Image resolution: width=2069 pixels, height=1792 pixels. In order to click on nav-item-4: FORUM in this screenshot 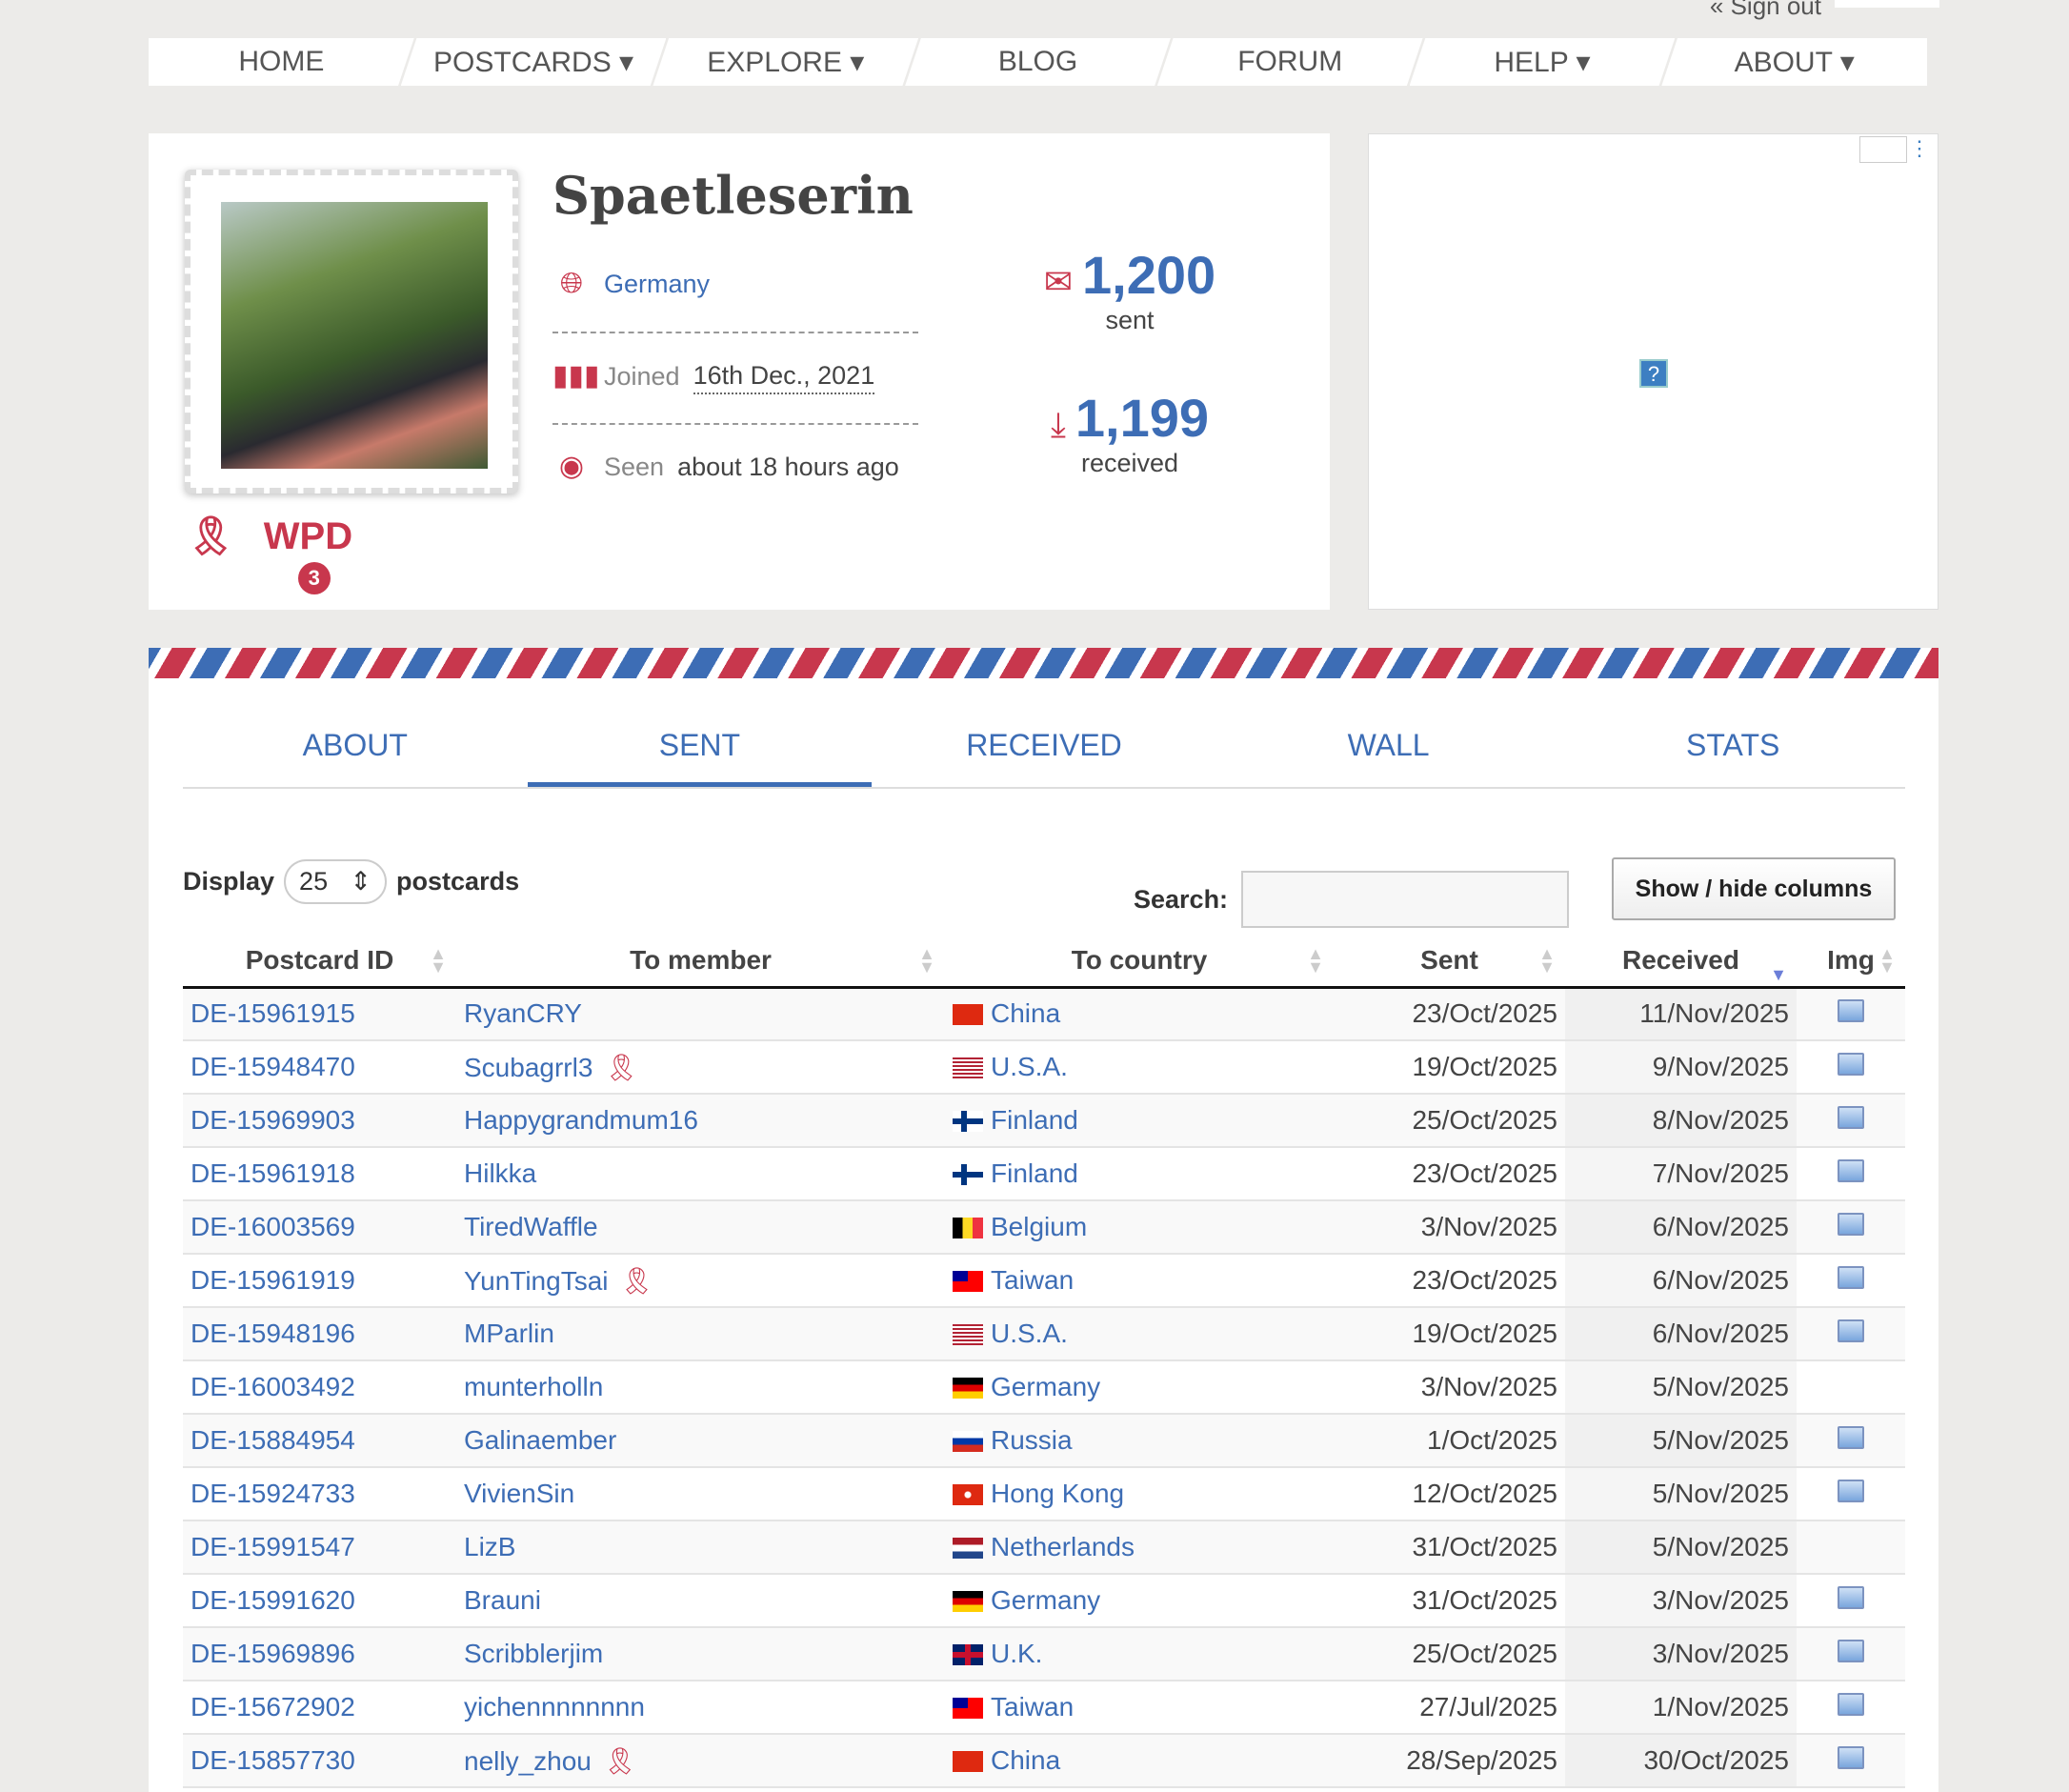, I will do `click(1289, 62)`.